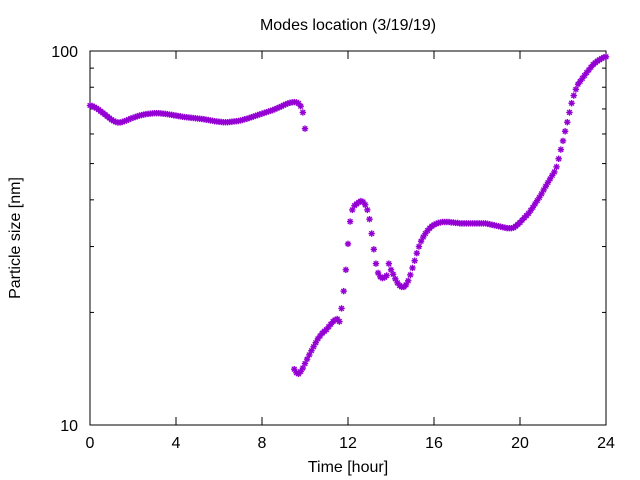 This screenshot has height=480, width=640. Describe the element at coordinates (69, 426) in the screenshot. I see `y-tick-label-10: 10` at that location.